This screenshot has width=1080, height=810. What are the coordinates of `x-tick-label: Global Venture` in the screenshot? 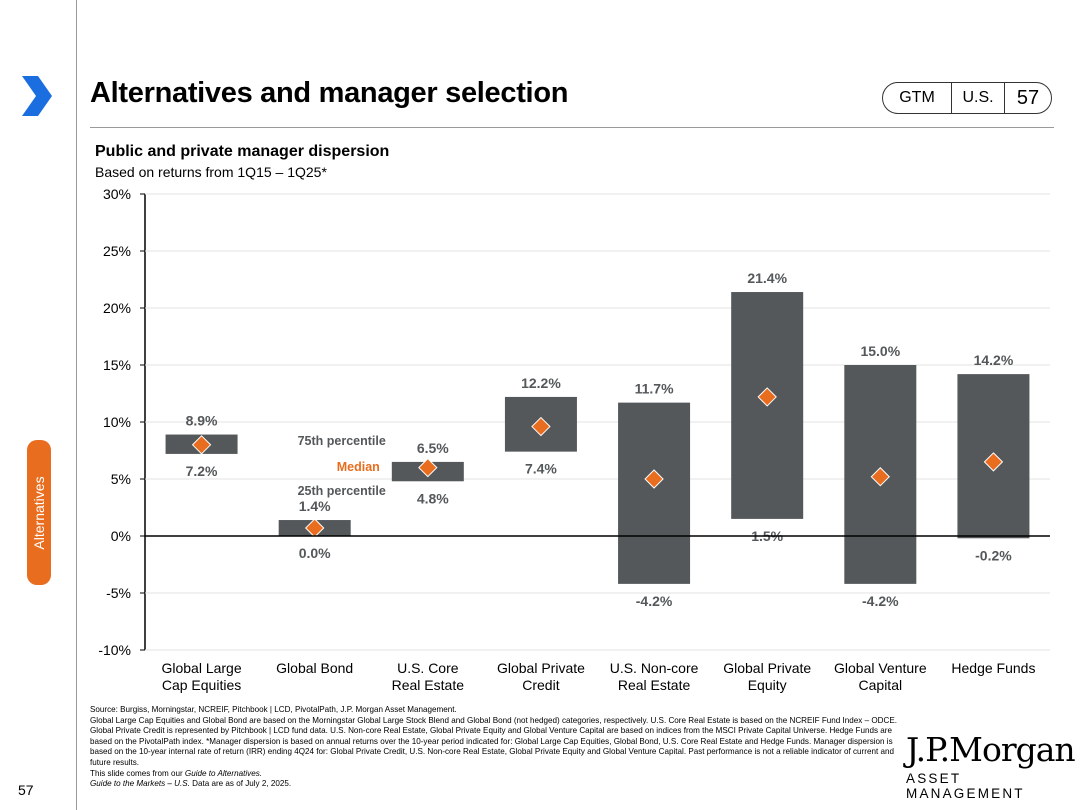 It's located at (880, 668).